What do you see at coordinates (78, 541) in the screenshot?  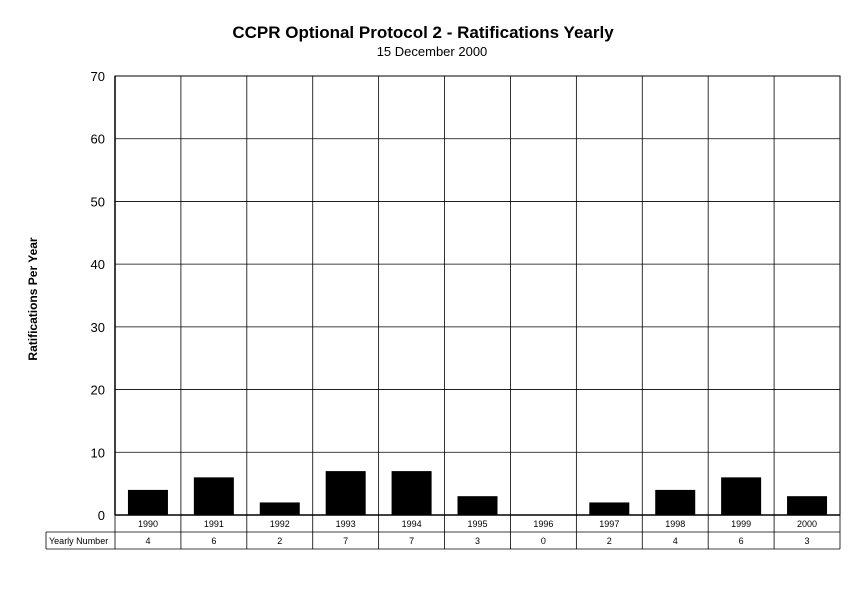 I see `table-row-label: Yearly Number` at bounding box center [78, 541].